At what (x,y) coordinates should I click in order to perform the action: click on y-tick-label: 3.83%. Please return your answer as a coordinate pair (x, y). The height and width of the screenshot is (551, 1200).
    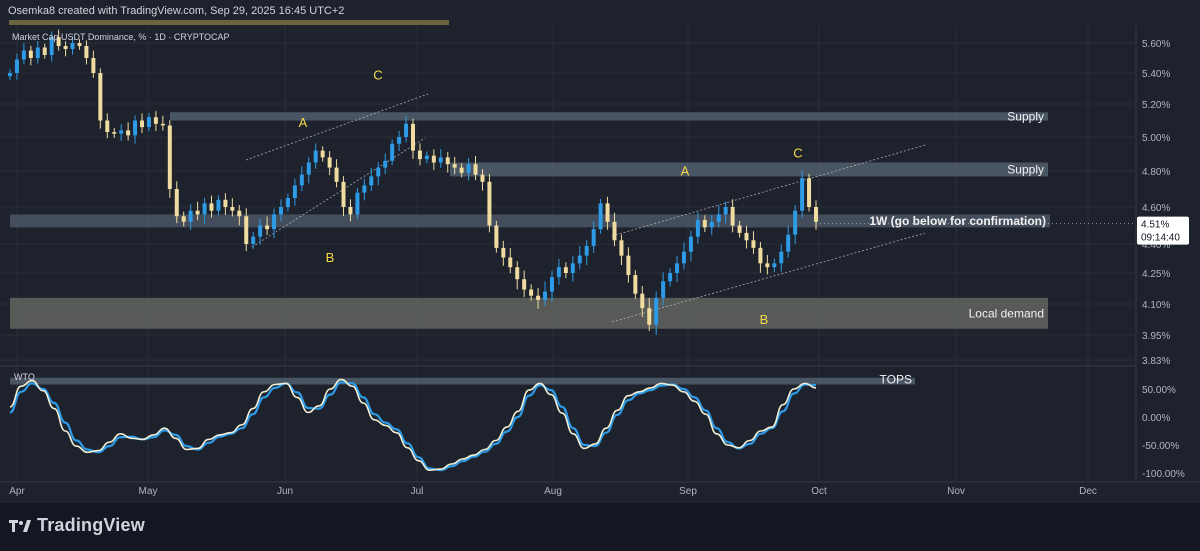
    Looking at the image, I should click on (1156, 361).